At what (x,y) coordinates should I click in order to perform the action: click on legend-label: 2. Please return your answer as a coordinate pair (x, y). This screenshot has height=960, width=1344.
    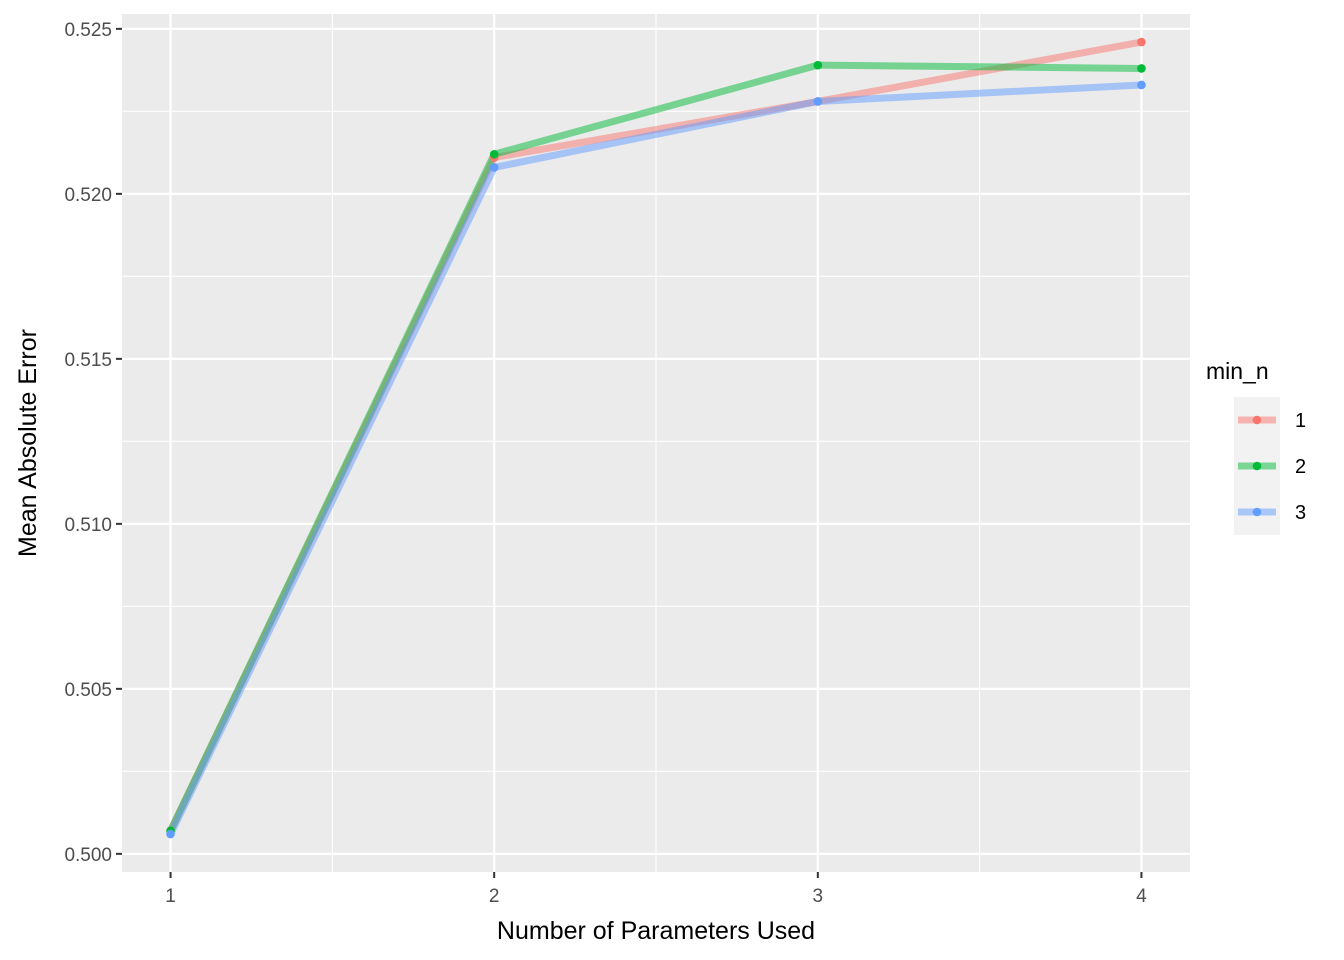
    Looking at the image, I should click on (1300, 467).